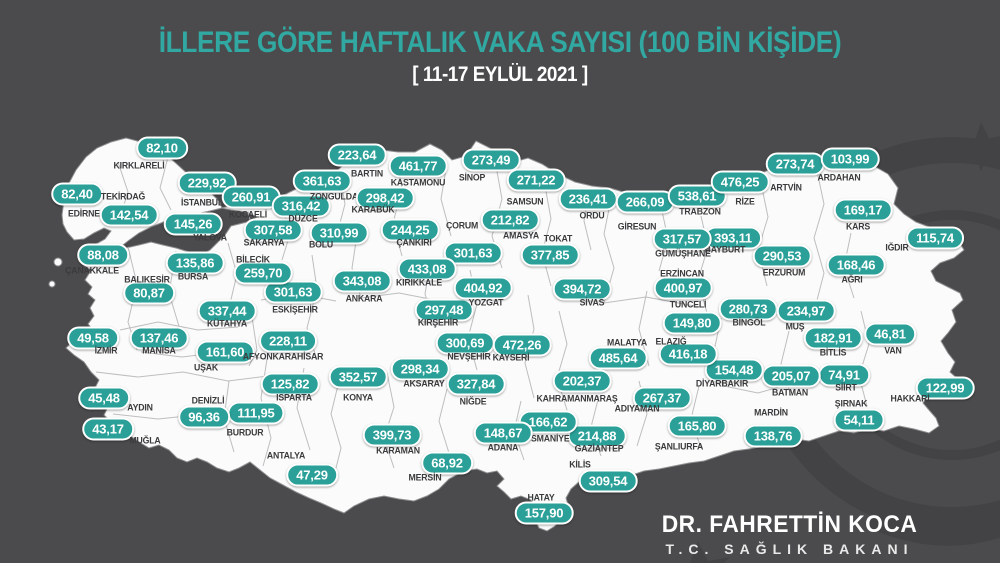  What do you see at coordinates (850, 159) in the screenshot?
I see `province-value-badge: 103,99` at bounding box center [850, 159].